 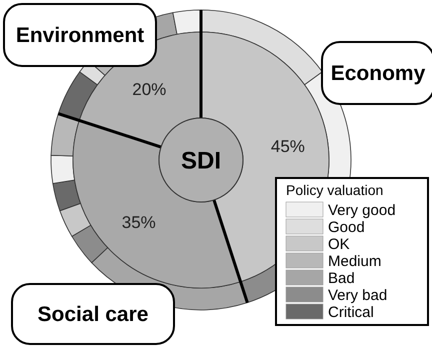 I want to click on text: 20%, so click(x=149, y=89).